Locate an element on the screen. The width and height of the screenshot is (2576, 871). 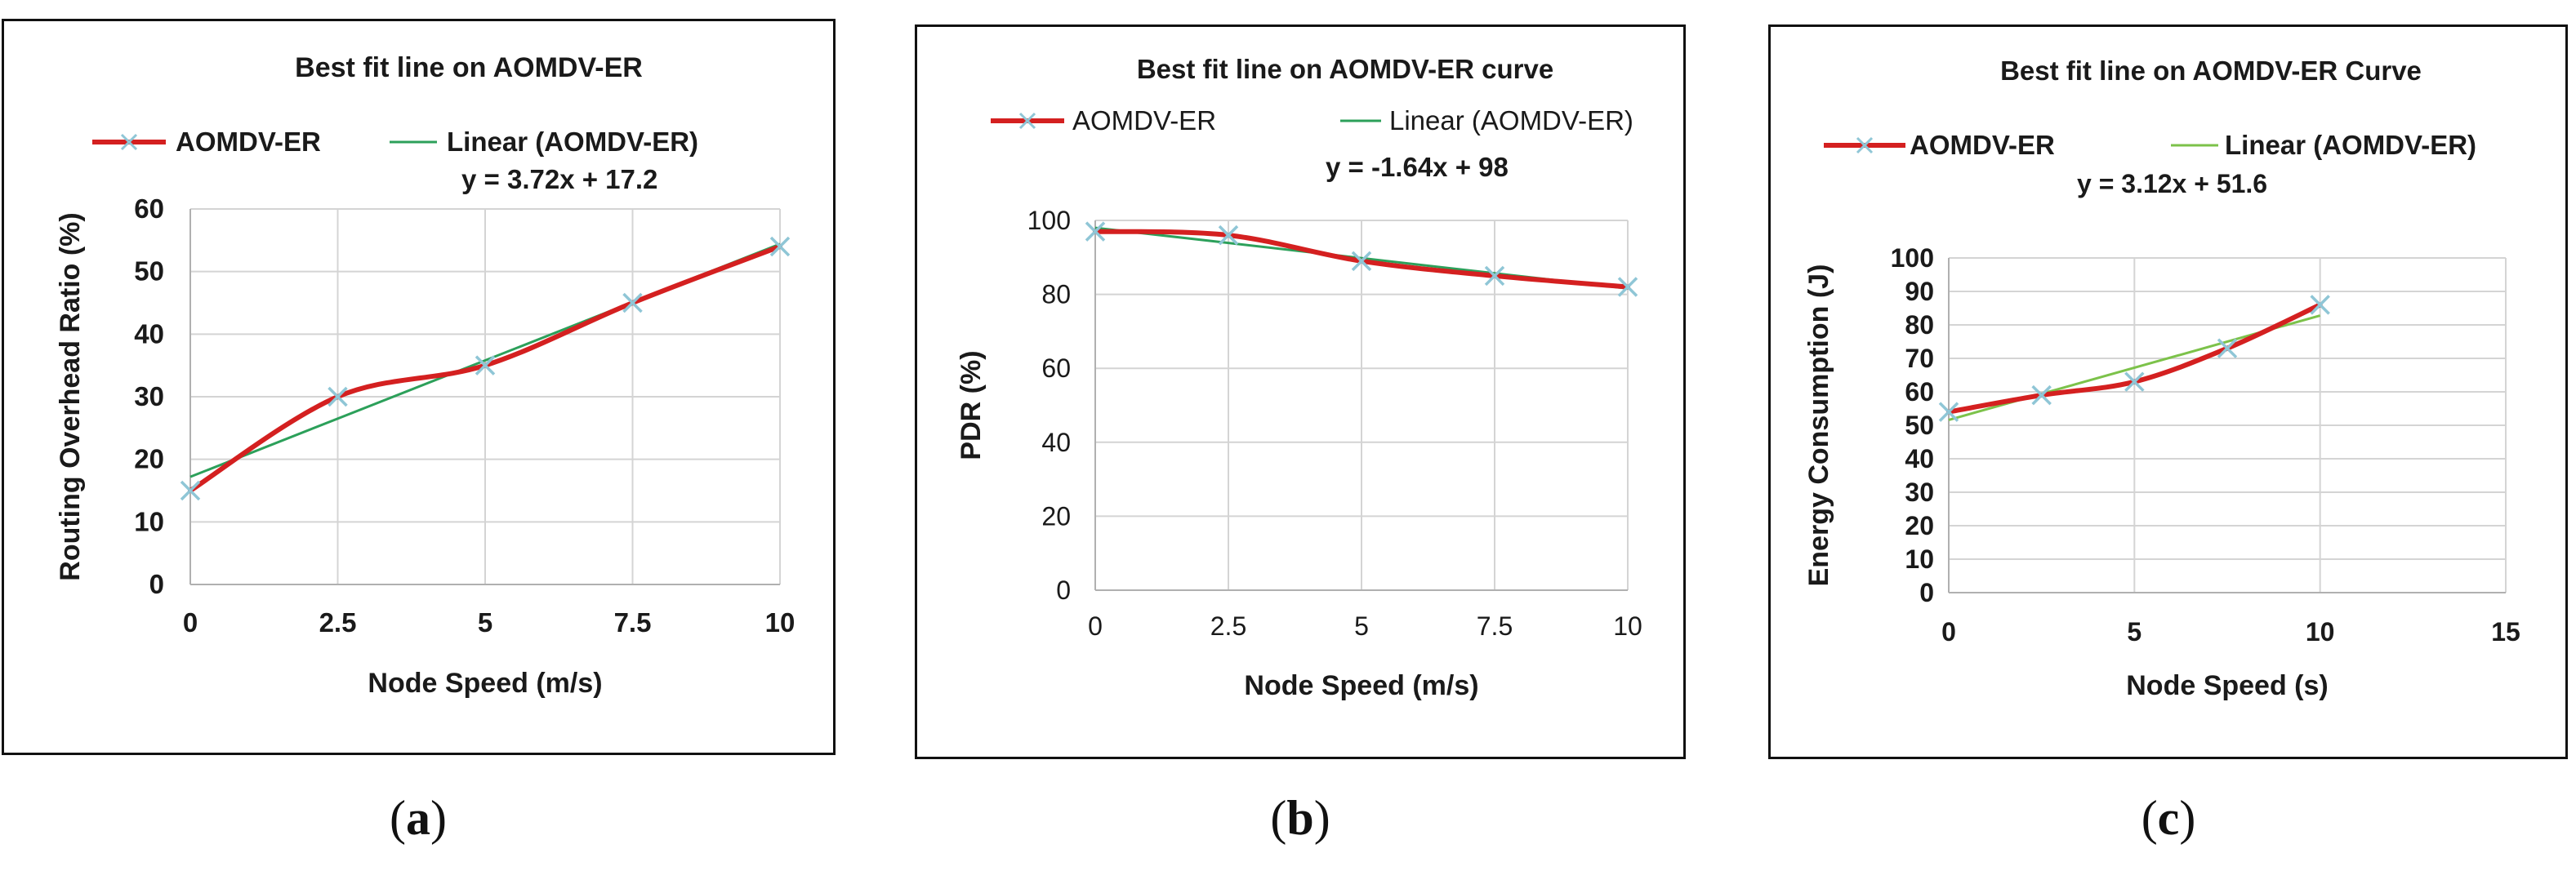
y-tick-label: 90 is located at coordinates (1919, 291).